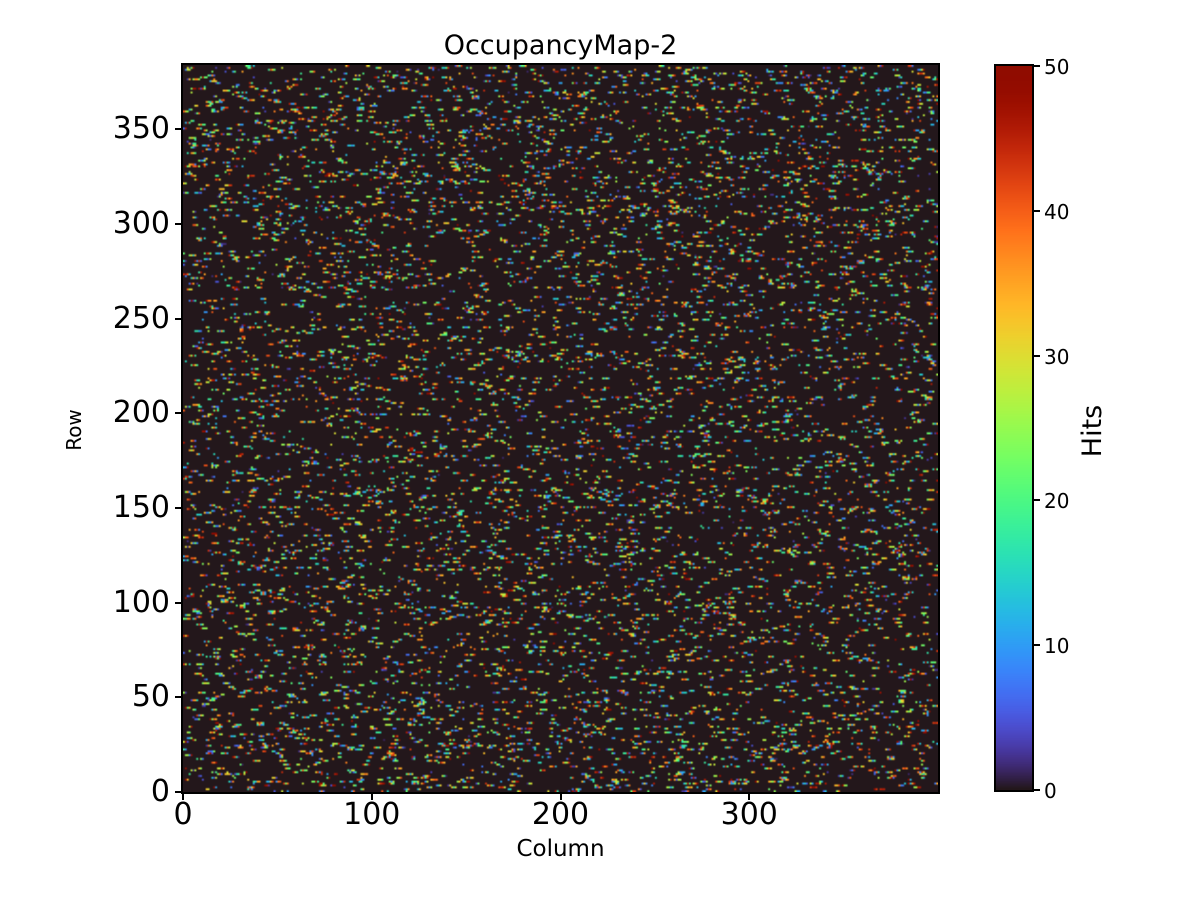 This screenshot has width=1200, height=900. What do you see at coordinates (1057, 67) in the screenshot?
I see `colorbar-tick-label: 50` at bounding box center [1057, 67].